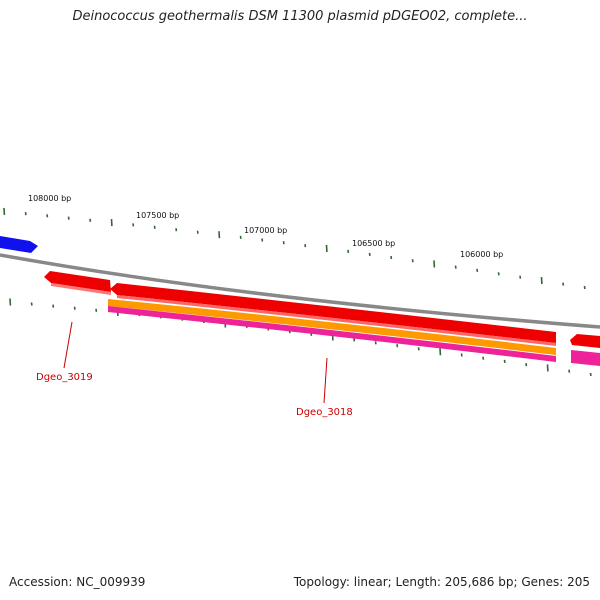 Image resolution: width=600 pixels, height=600 pixels. Describe the element at coordinates (265, 230) in the screenshot. I see `scale-label: 107000 bp` at that location.